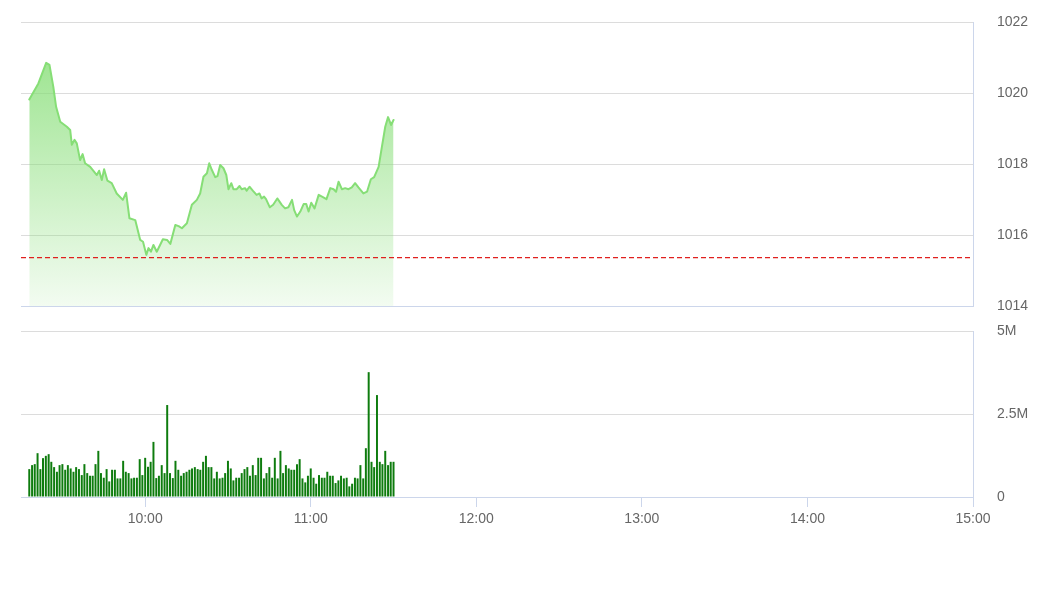 This screenshot has width=1055, height=593. What do you see at coordinates (1013, 91) in the screenshot?
I see `y-tick-label: 1020` at bounding box center [1013, 91].